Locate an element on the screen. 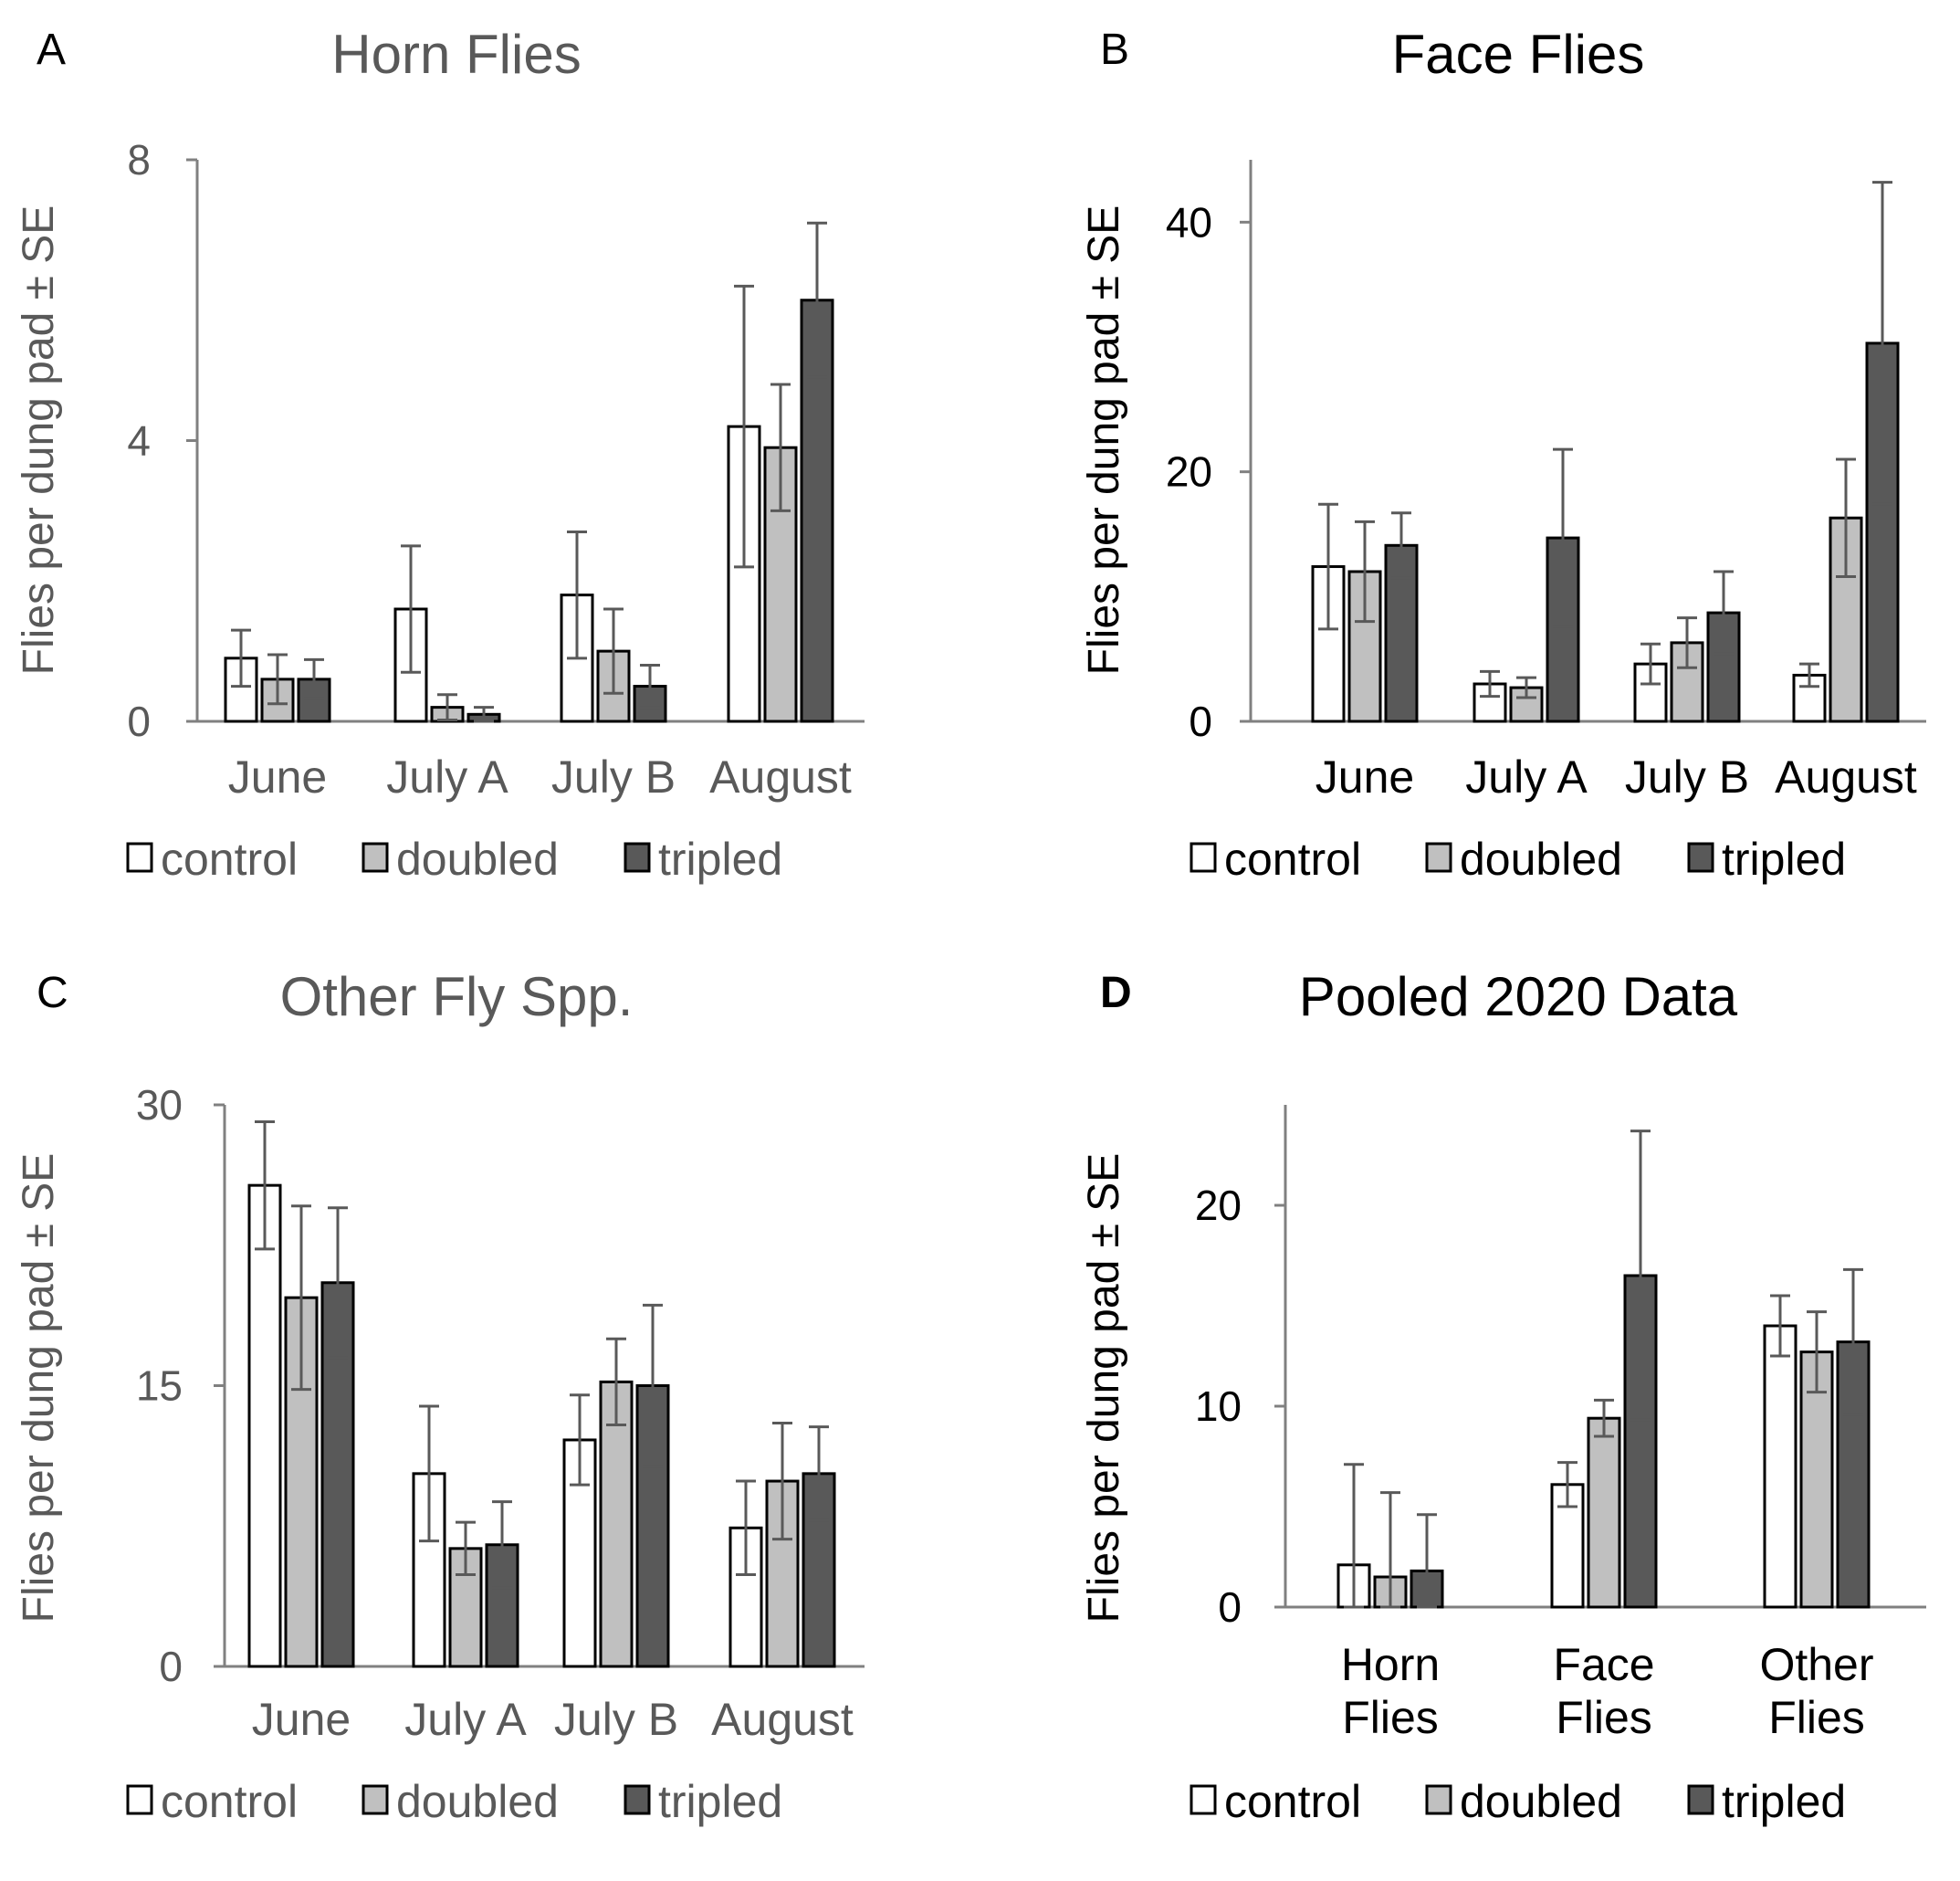 Image resolution: width=1960 pixels, height=1881 pixels. panel-letter: D is located at coordinates (1116, 993).